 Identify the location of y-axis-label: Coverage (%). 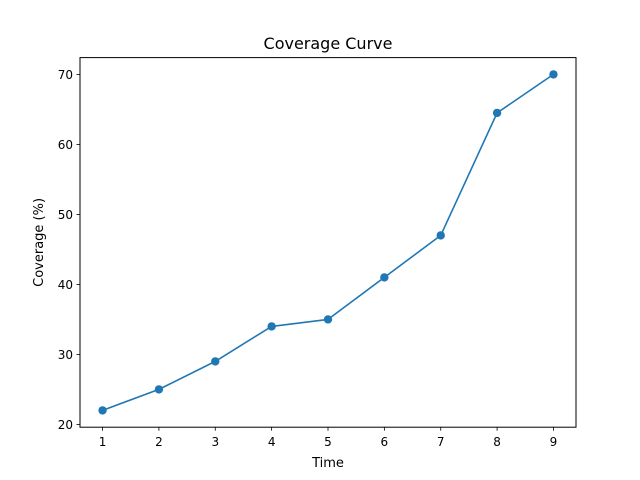
(39, 242).